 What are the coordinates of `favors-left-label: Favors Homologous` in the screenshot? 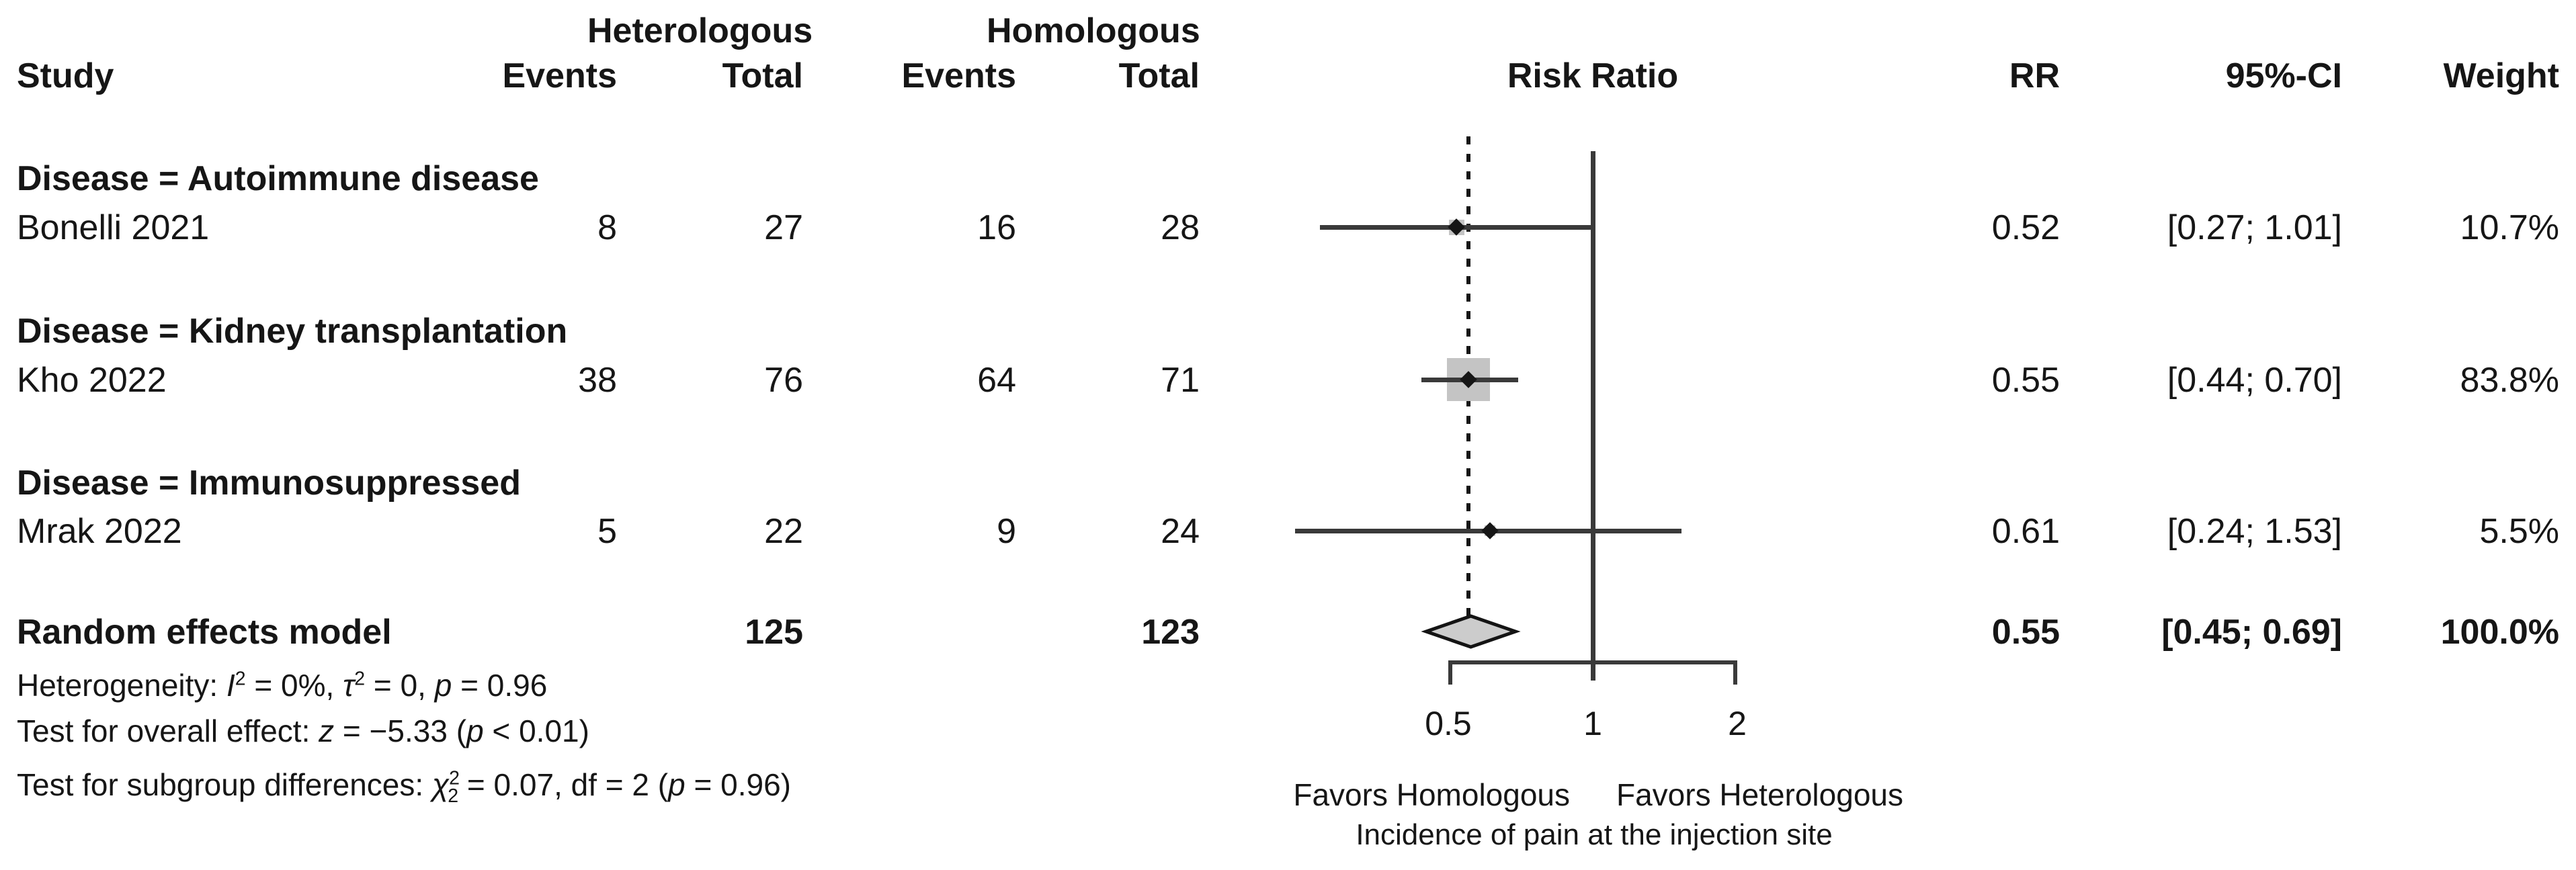 It's located at (1431, 794).